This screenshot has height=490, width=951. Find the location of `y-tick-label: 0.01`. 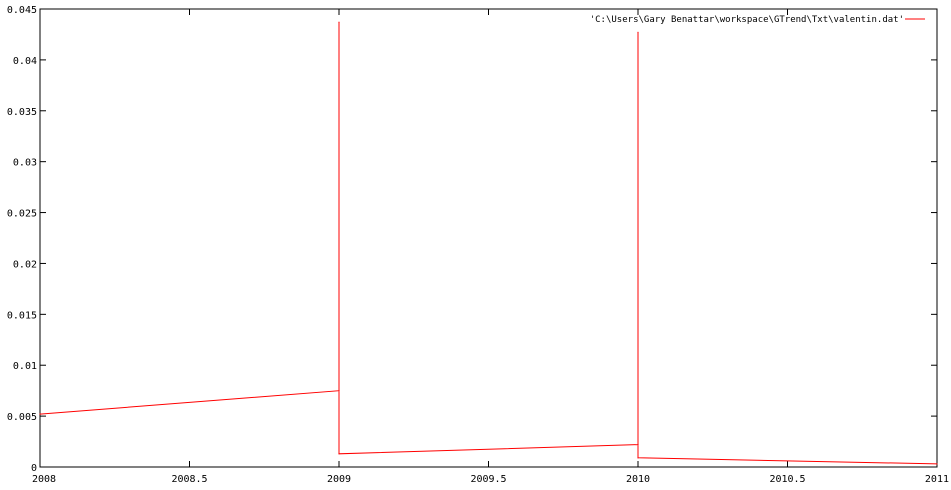

y-tick-label: 0.01 is located at coordinates (25, 366).